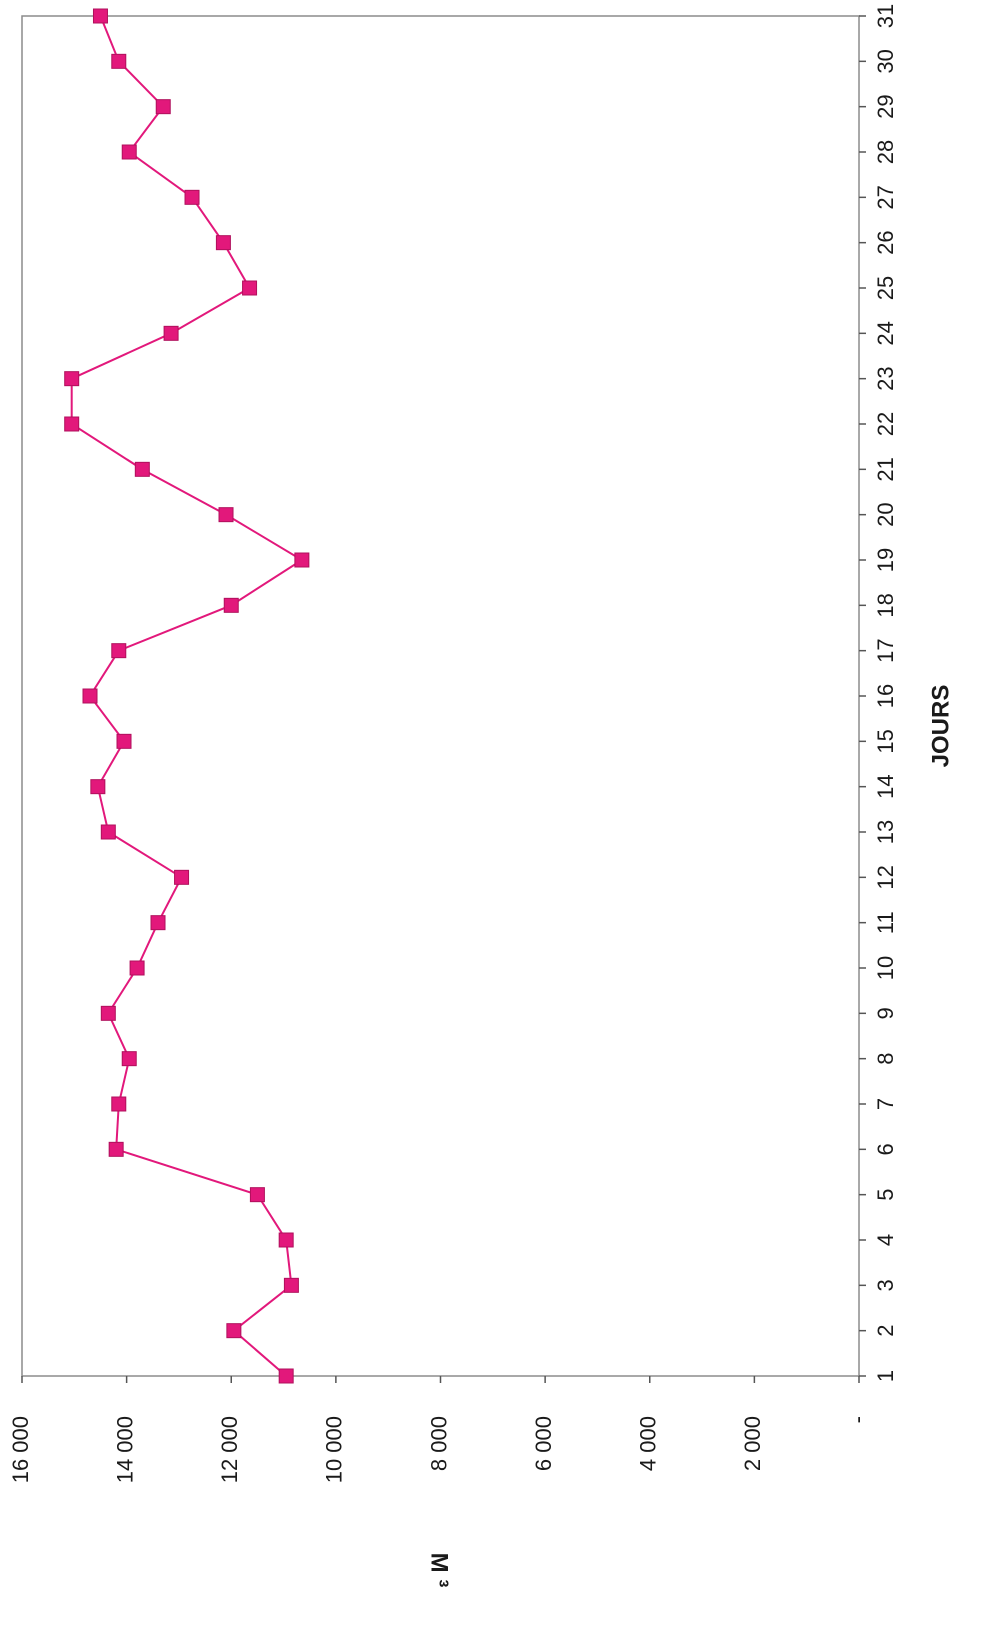 The image size is (1008, 1648). What do you see at coordinates (752, 1443) in the screenshot?
I see `value-tick-label: 2 000` at bounding box center [752, 1443].